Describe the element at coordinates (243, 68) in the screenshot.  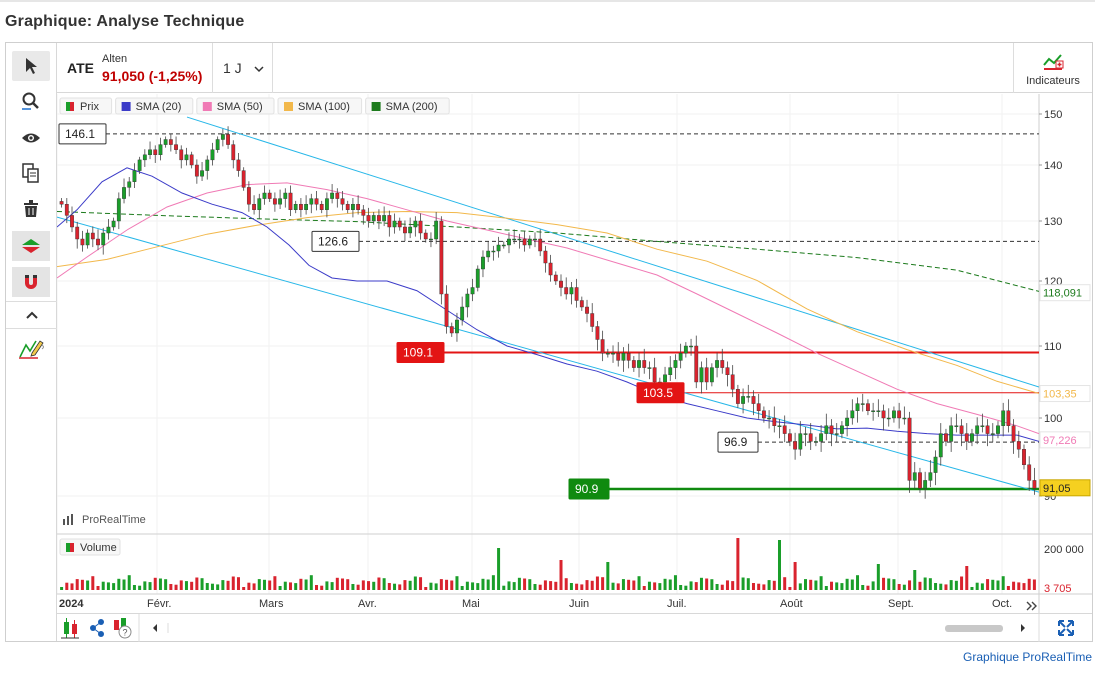
I see `period-selector: 1 J` at that location.